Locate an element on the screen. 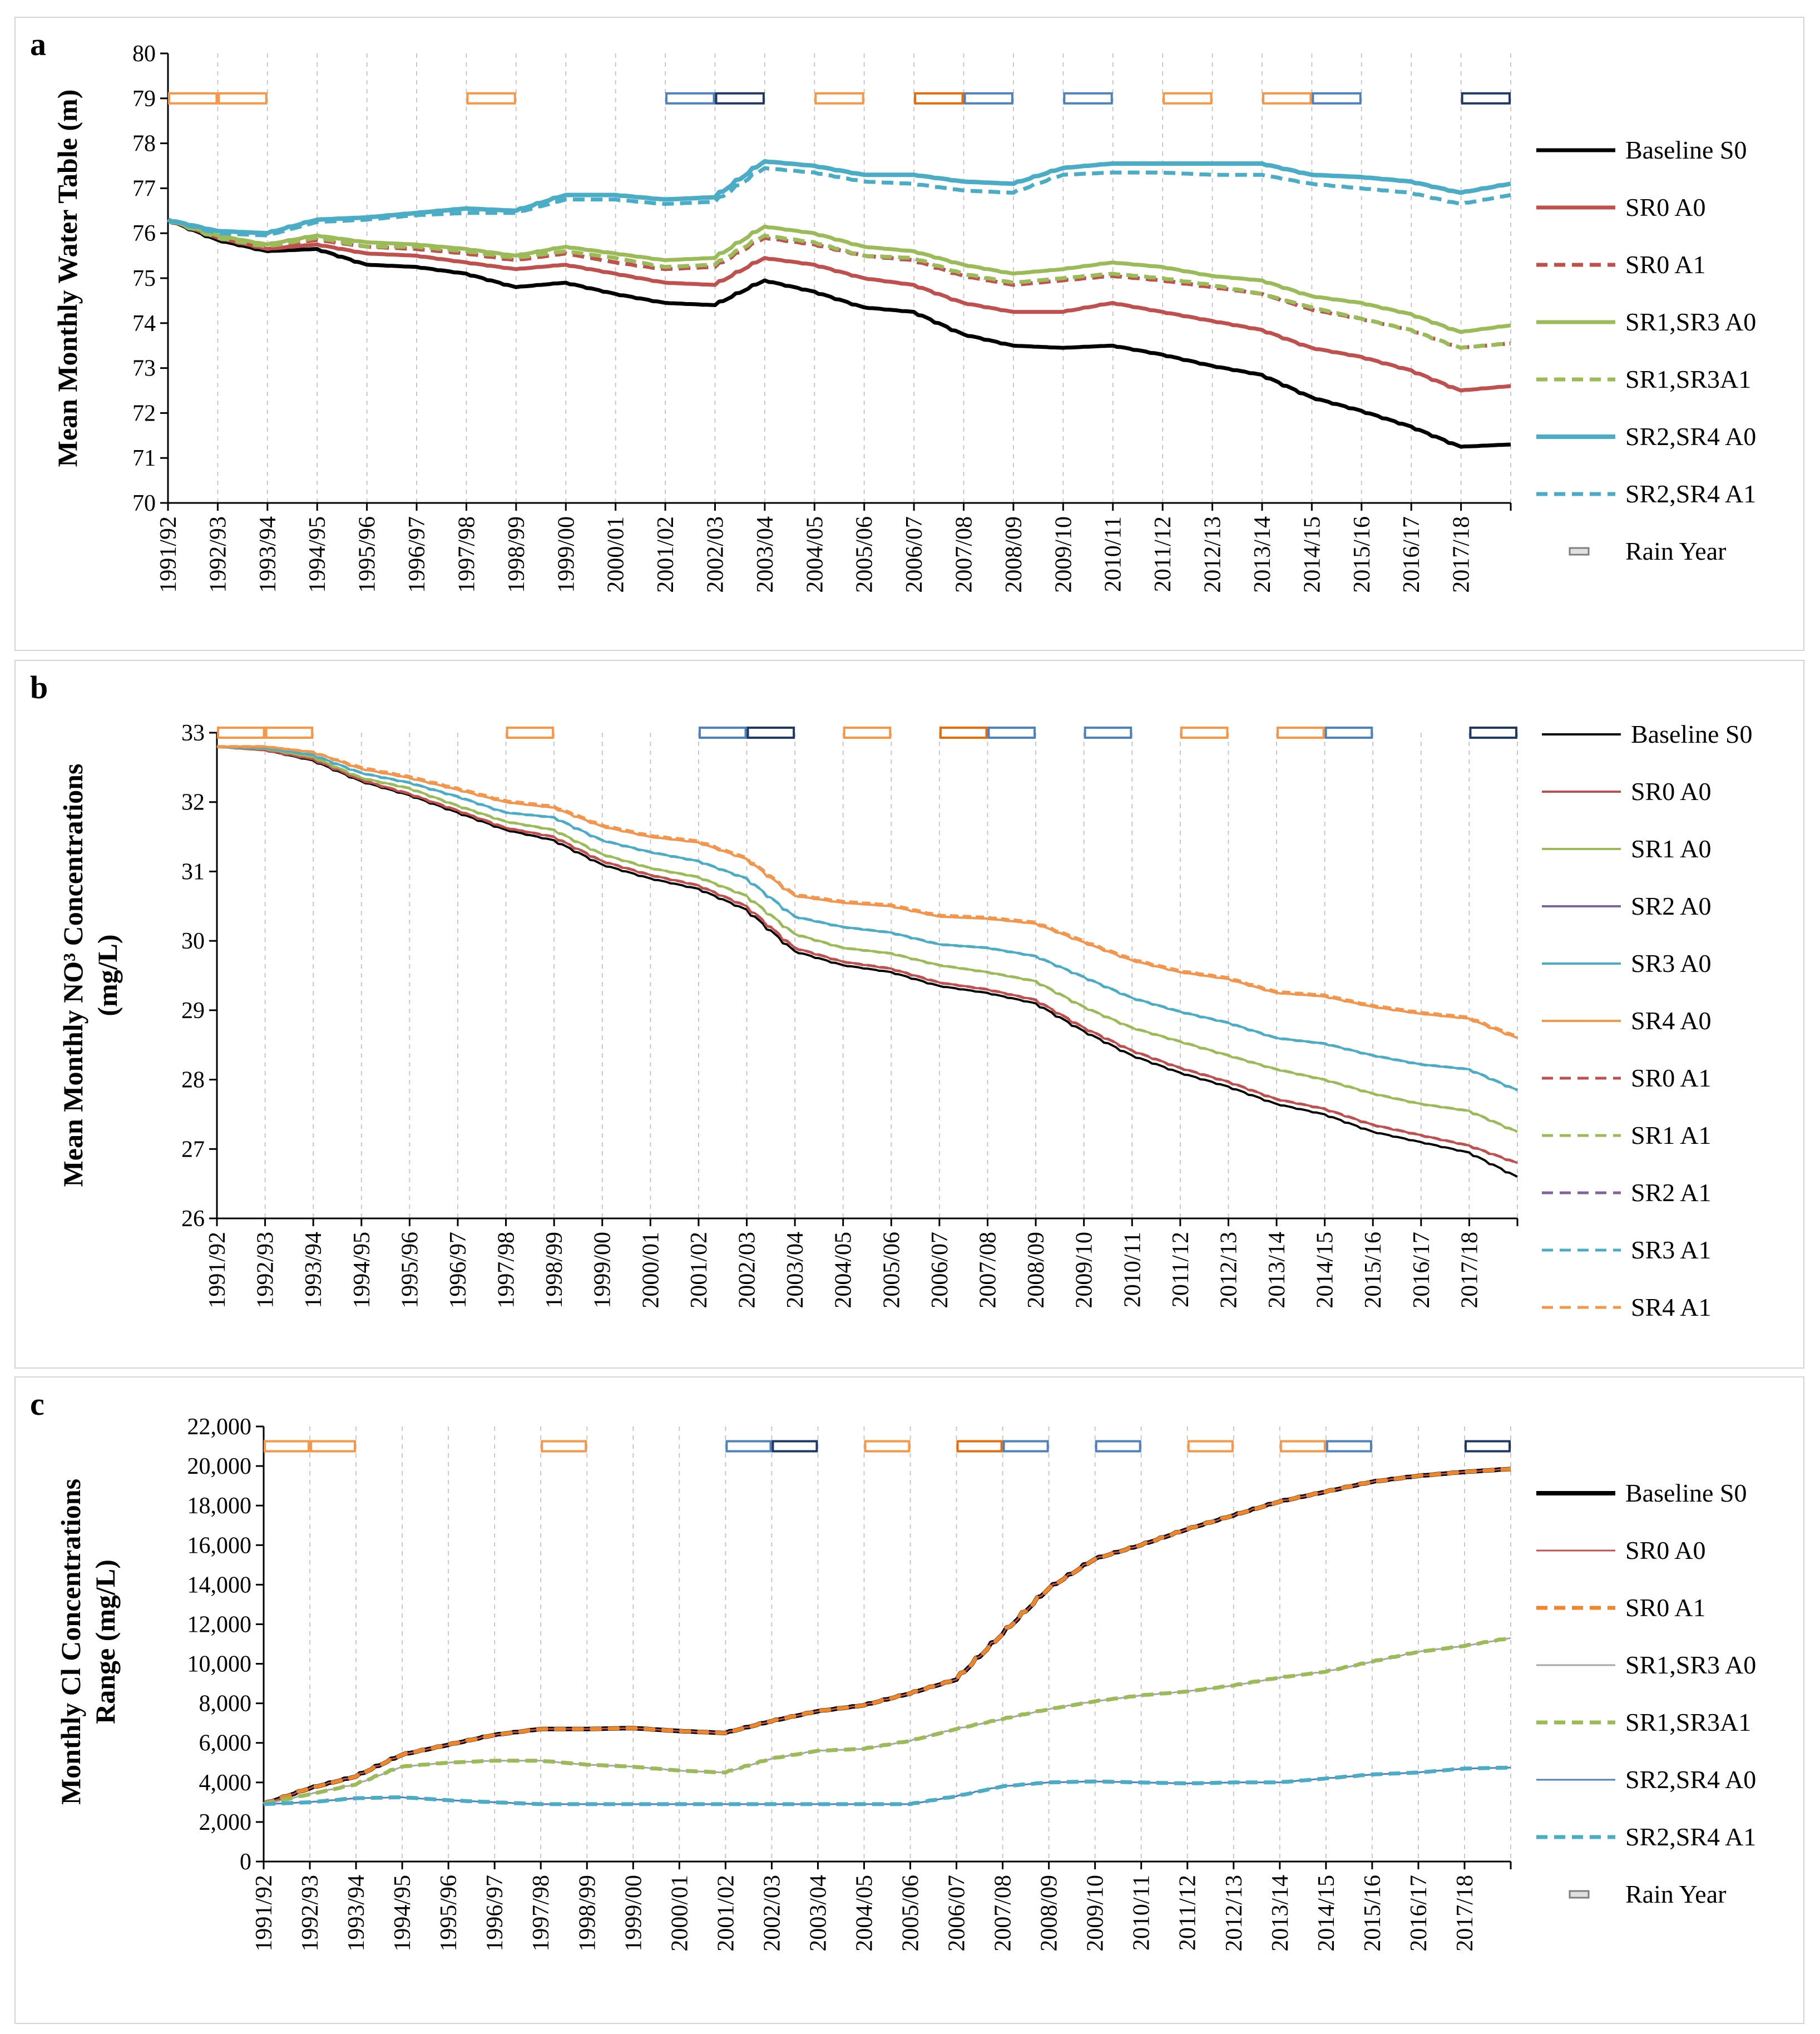 This screenshot has height=2034, width=1820. y-tick-label: 10,000 is located at coordinates (219, 1665).